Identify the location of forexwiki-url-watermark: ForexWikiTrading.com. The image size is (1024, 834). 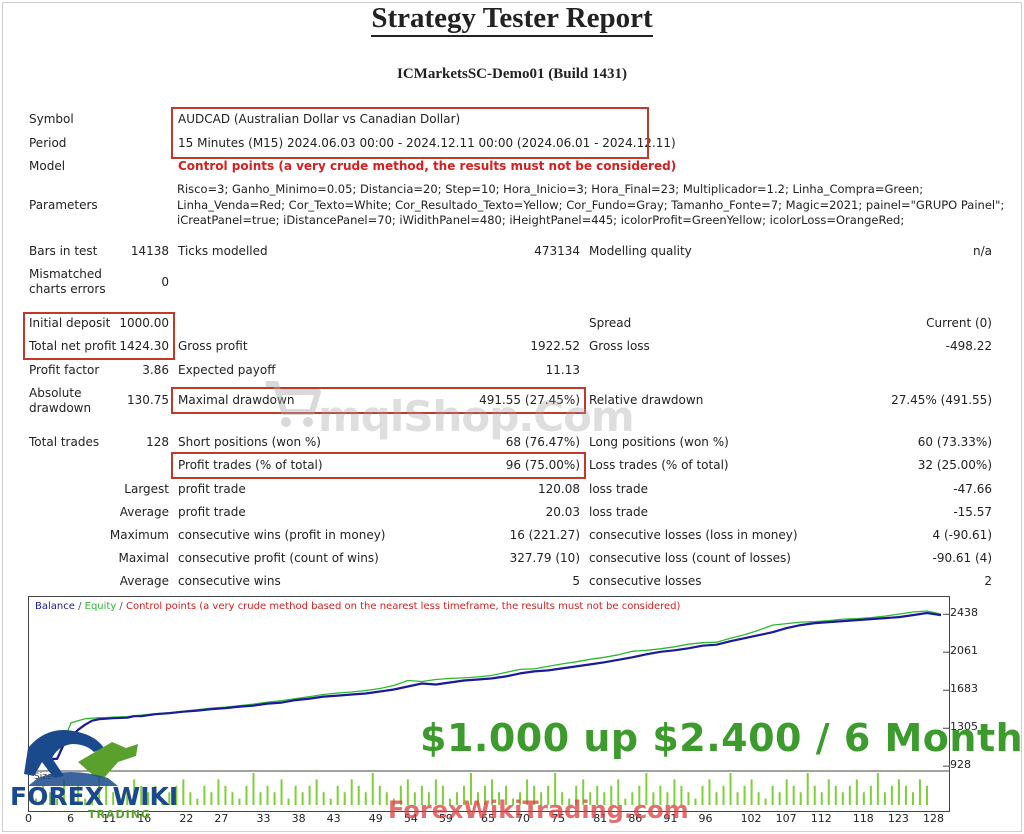
(538, 810).